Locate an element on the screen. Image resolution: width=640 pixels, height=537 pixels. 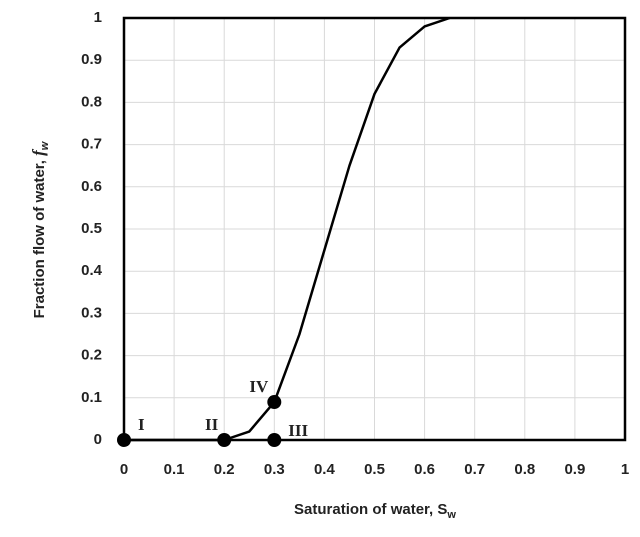
point-label: I is located at coordinates (141, 424).